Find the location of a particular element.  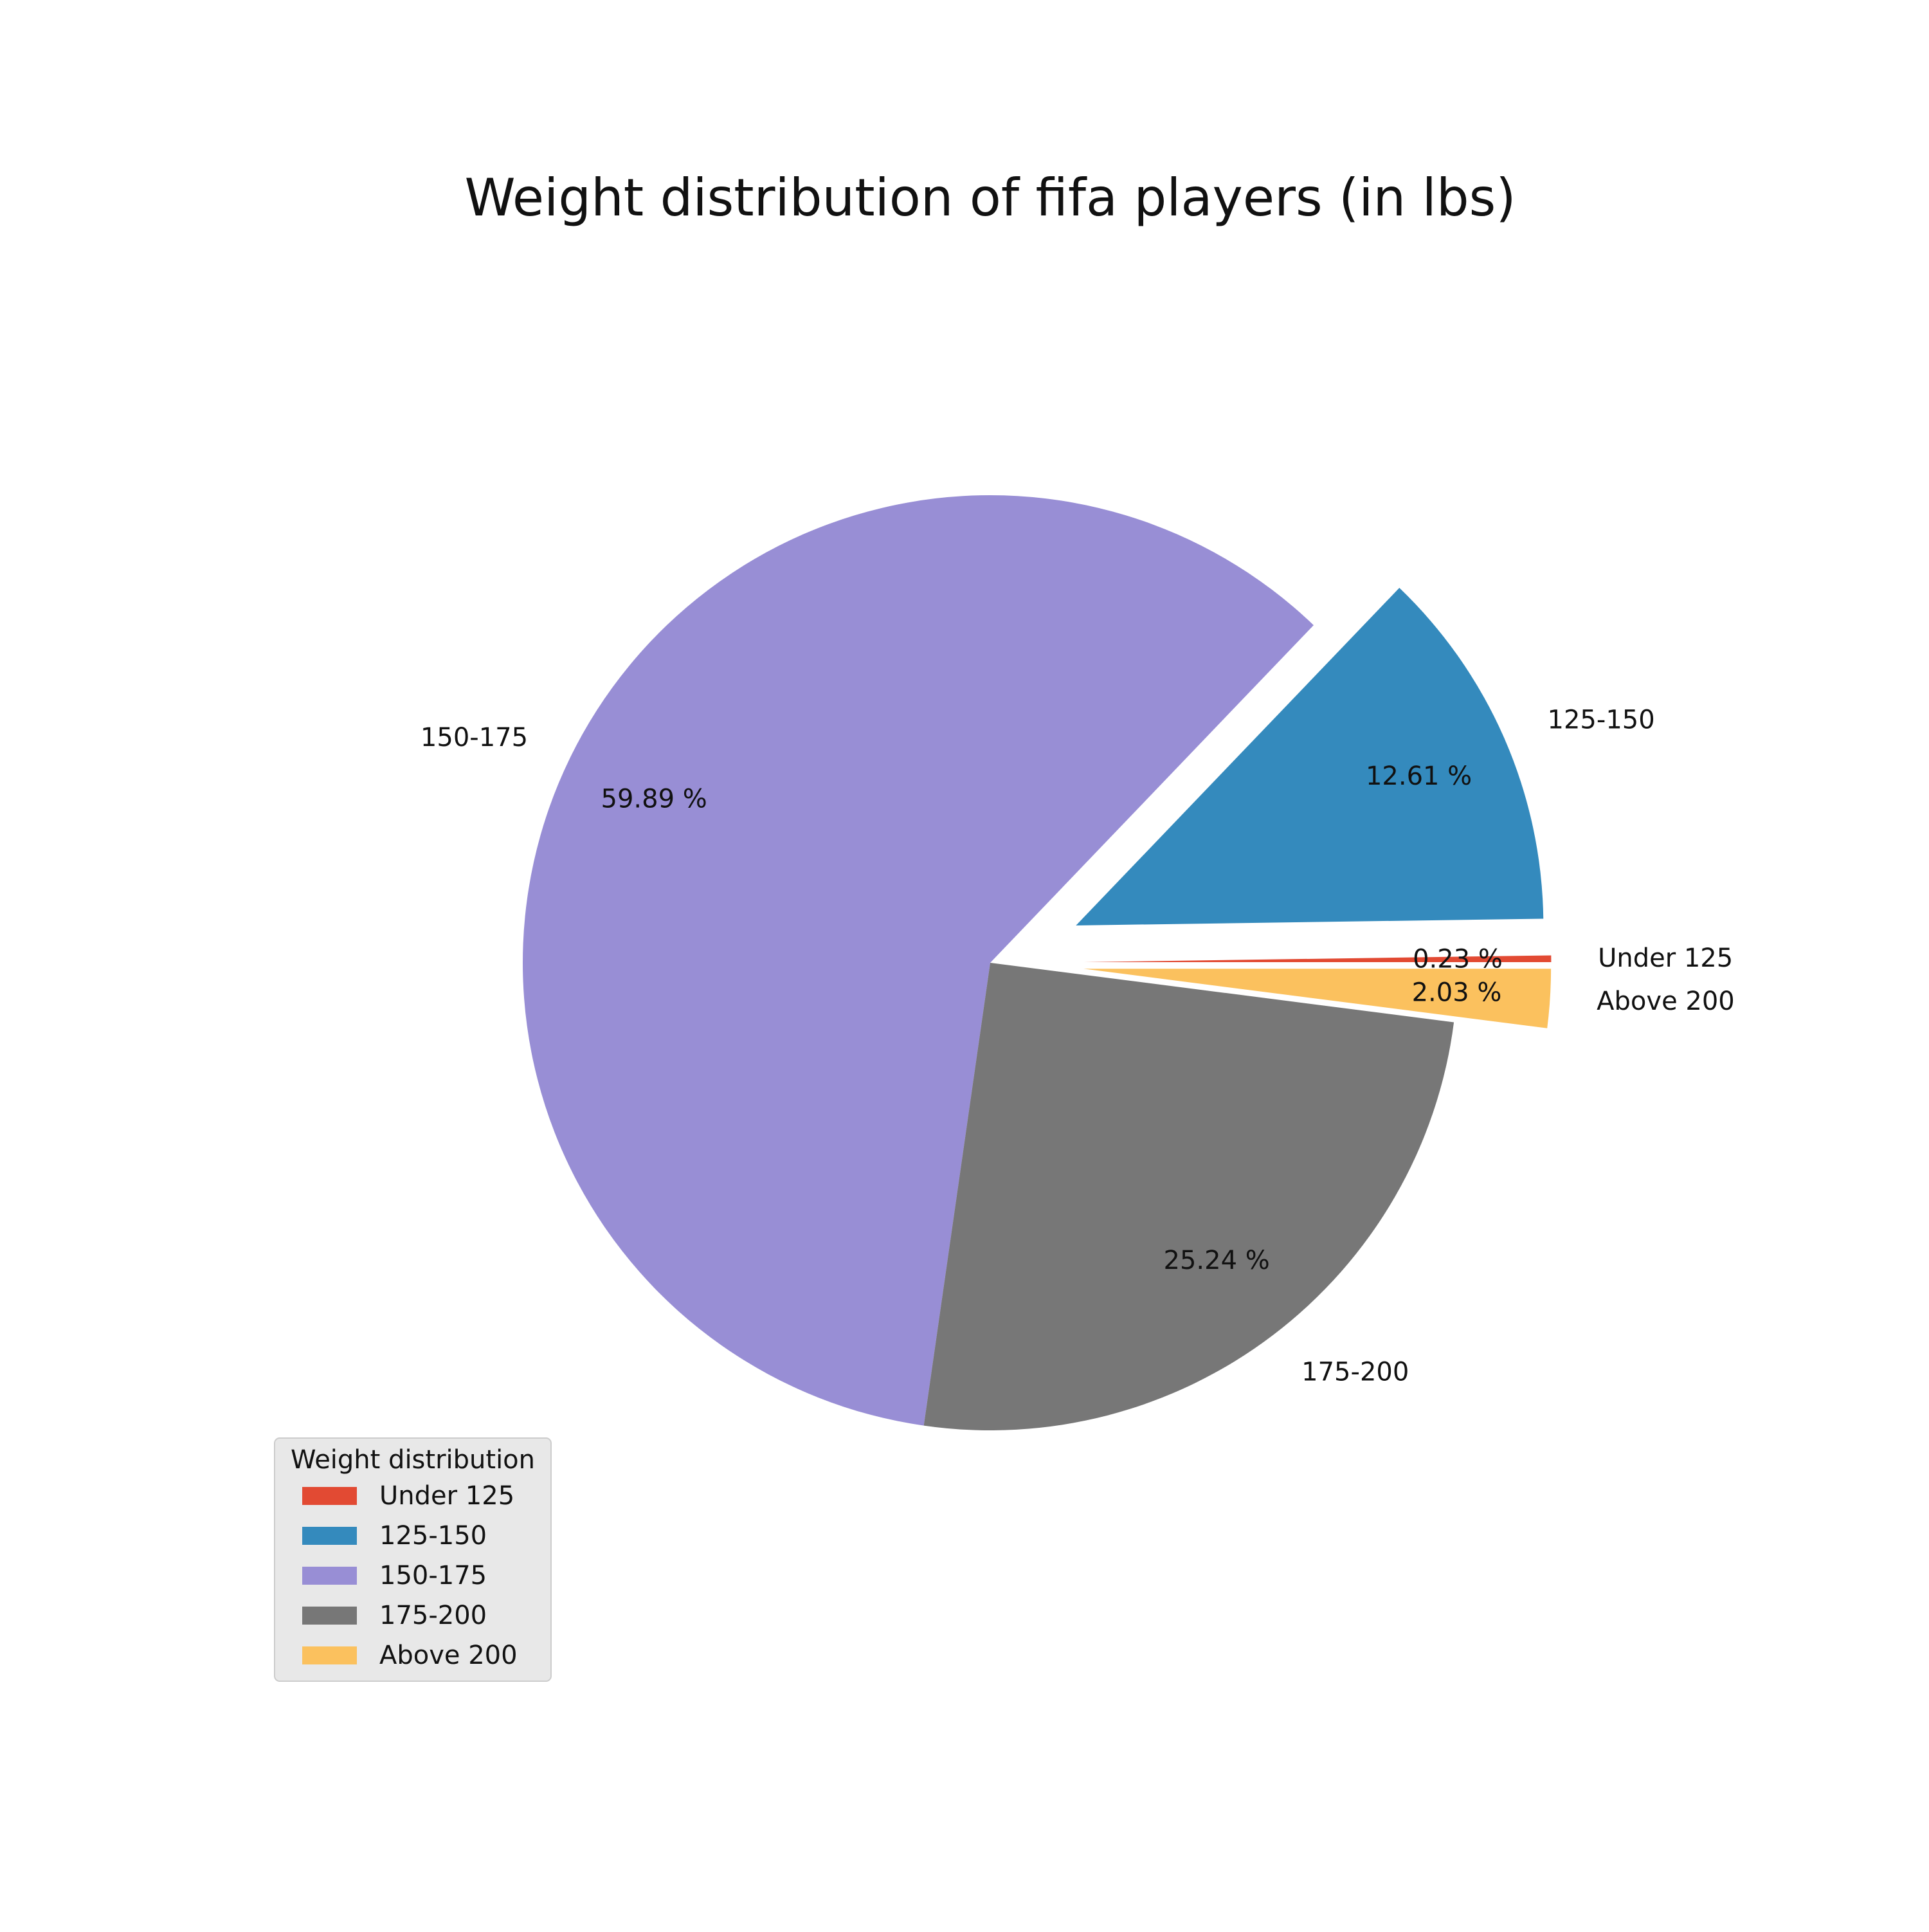

slice-label-150-175: 150-175 is located at coordinates (474, 738).